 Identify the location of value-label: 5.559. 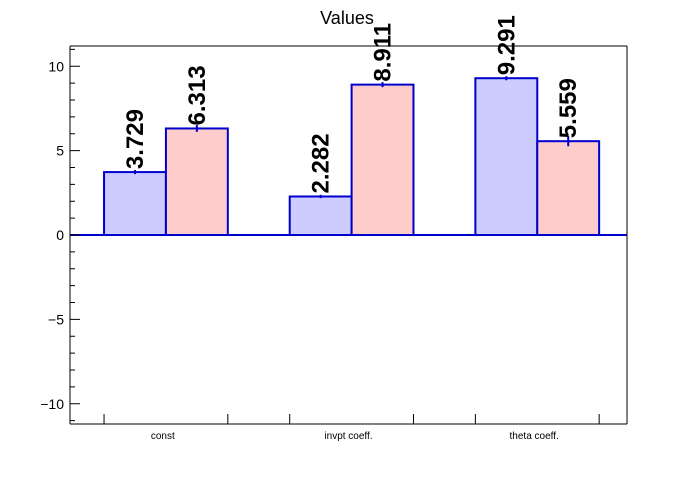
(568, 108).